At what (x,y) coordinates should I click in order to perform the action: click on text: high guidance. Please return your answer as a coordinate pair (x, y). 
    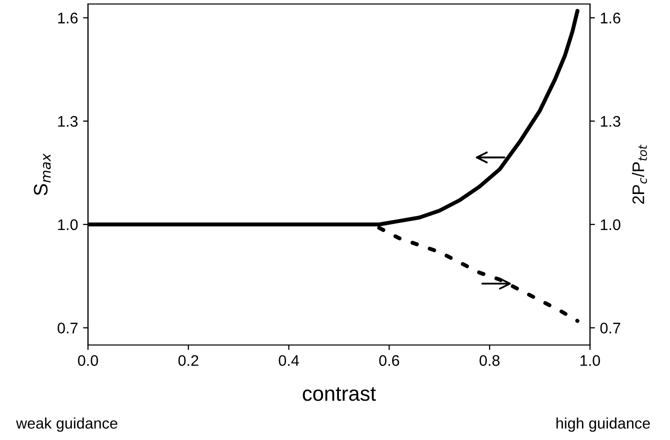
    Looking at the image, I should click on (603, 424).